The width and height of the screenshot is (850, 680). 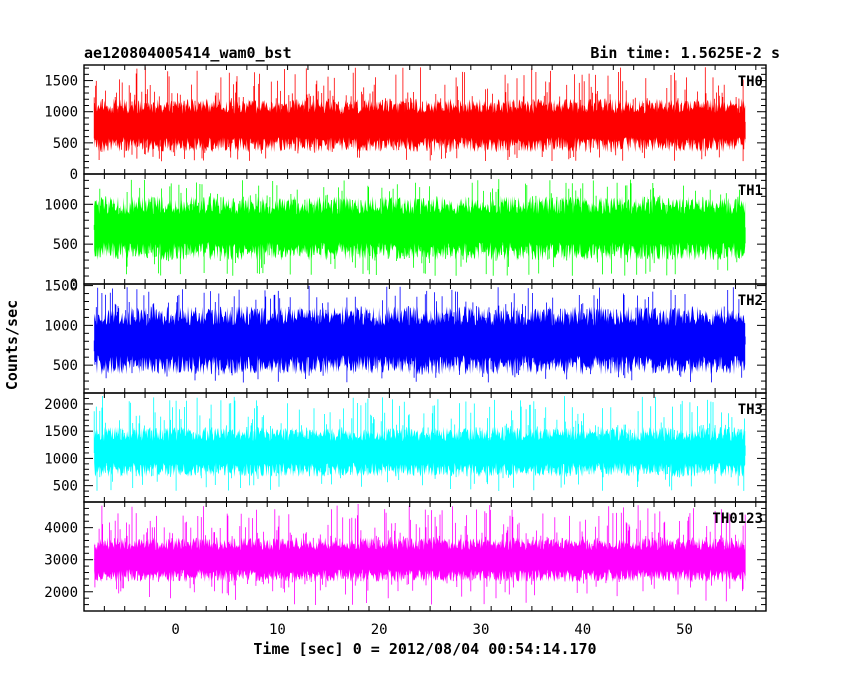 I want to click on x-tick-label: 0, so click(x=175, y=630).